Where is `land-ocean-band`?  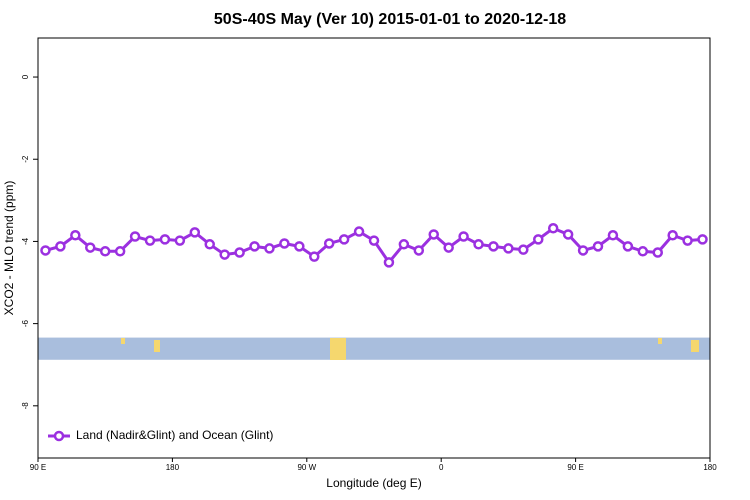 land-ocean-band is located at coordinates (374, 348).